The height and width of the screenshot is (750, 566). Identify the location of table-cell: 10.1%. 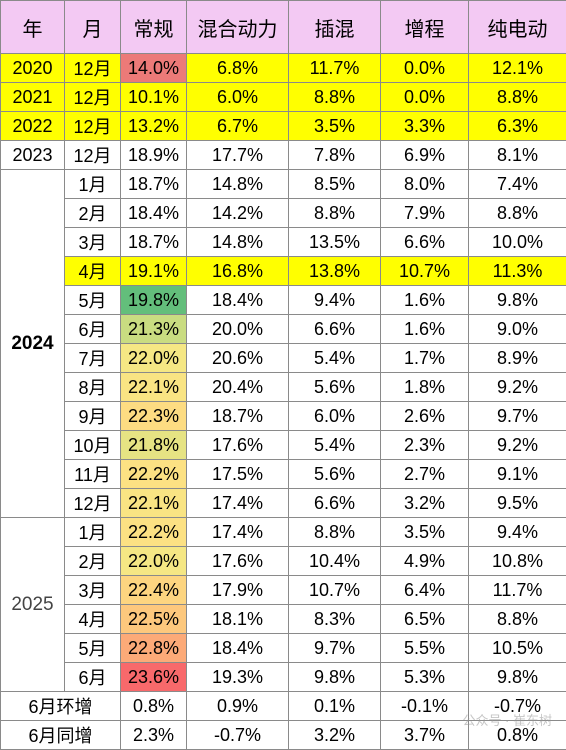
(154, 97).